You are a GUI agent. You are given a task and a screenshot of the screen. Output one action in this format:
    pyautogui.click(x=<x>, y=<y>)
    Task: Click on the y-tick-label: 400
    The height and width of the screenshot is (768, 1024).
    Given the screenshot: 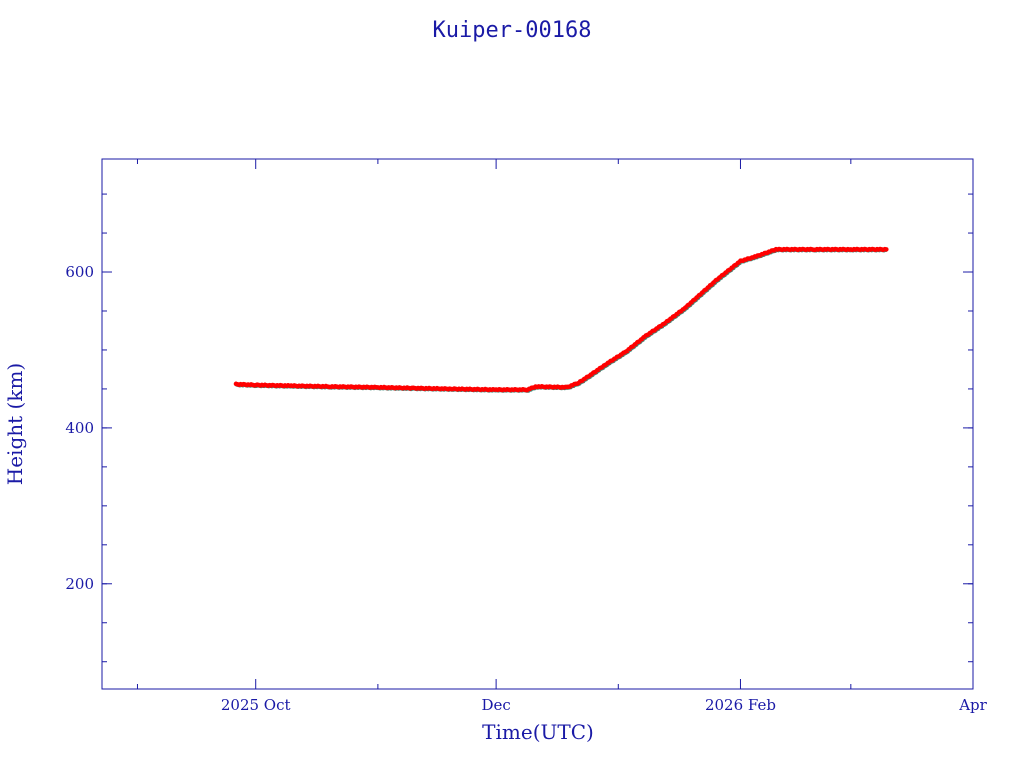 What is the action you would take?
    pyautogui.click(x=79, y=428)
    